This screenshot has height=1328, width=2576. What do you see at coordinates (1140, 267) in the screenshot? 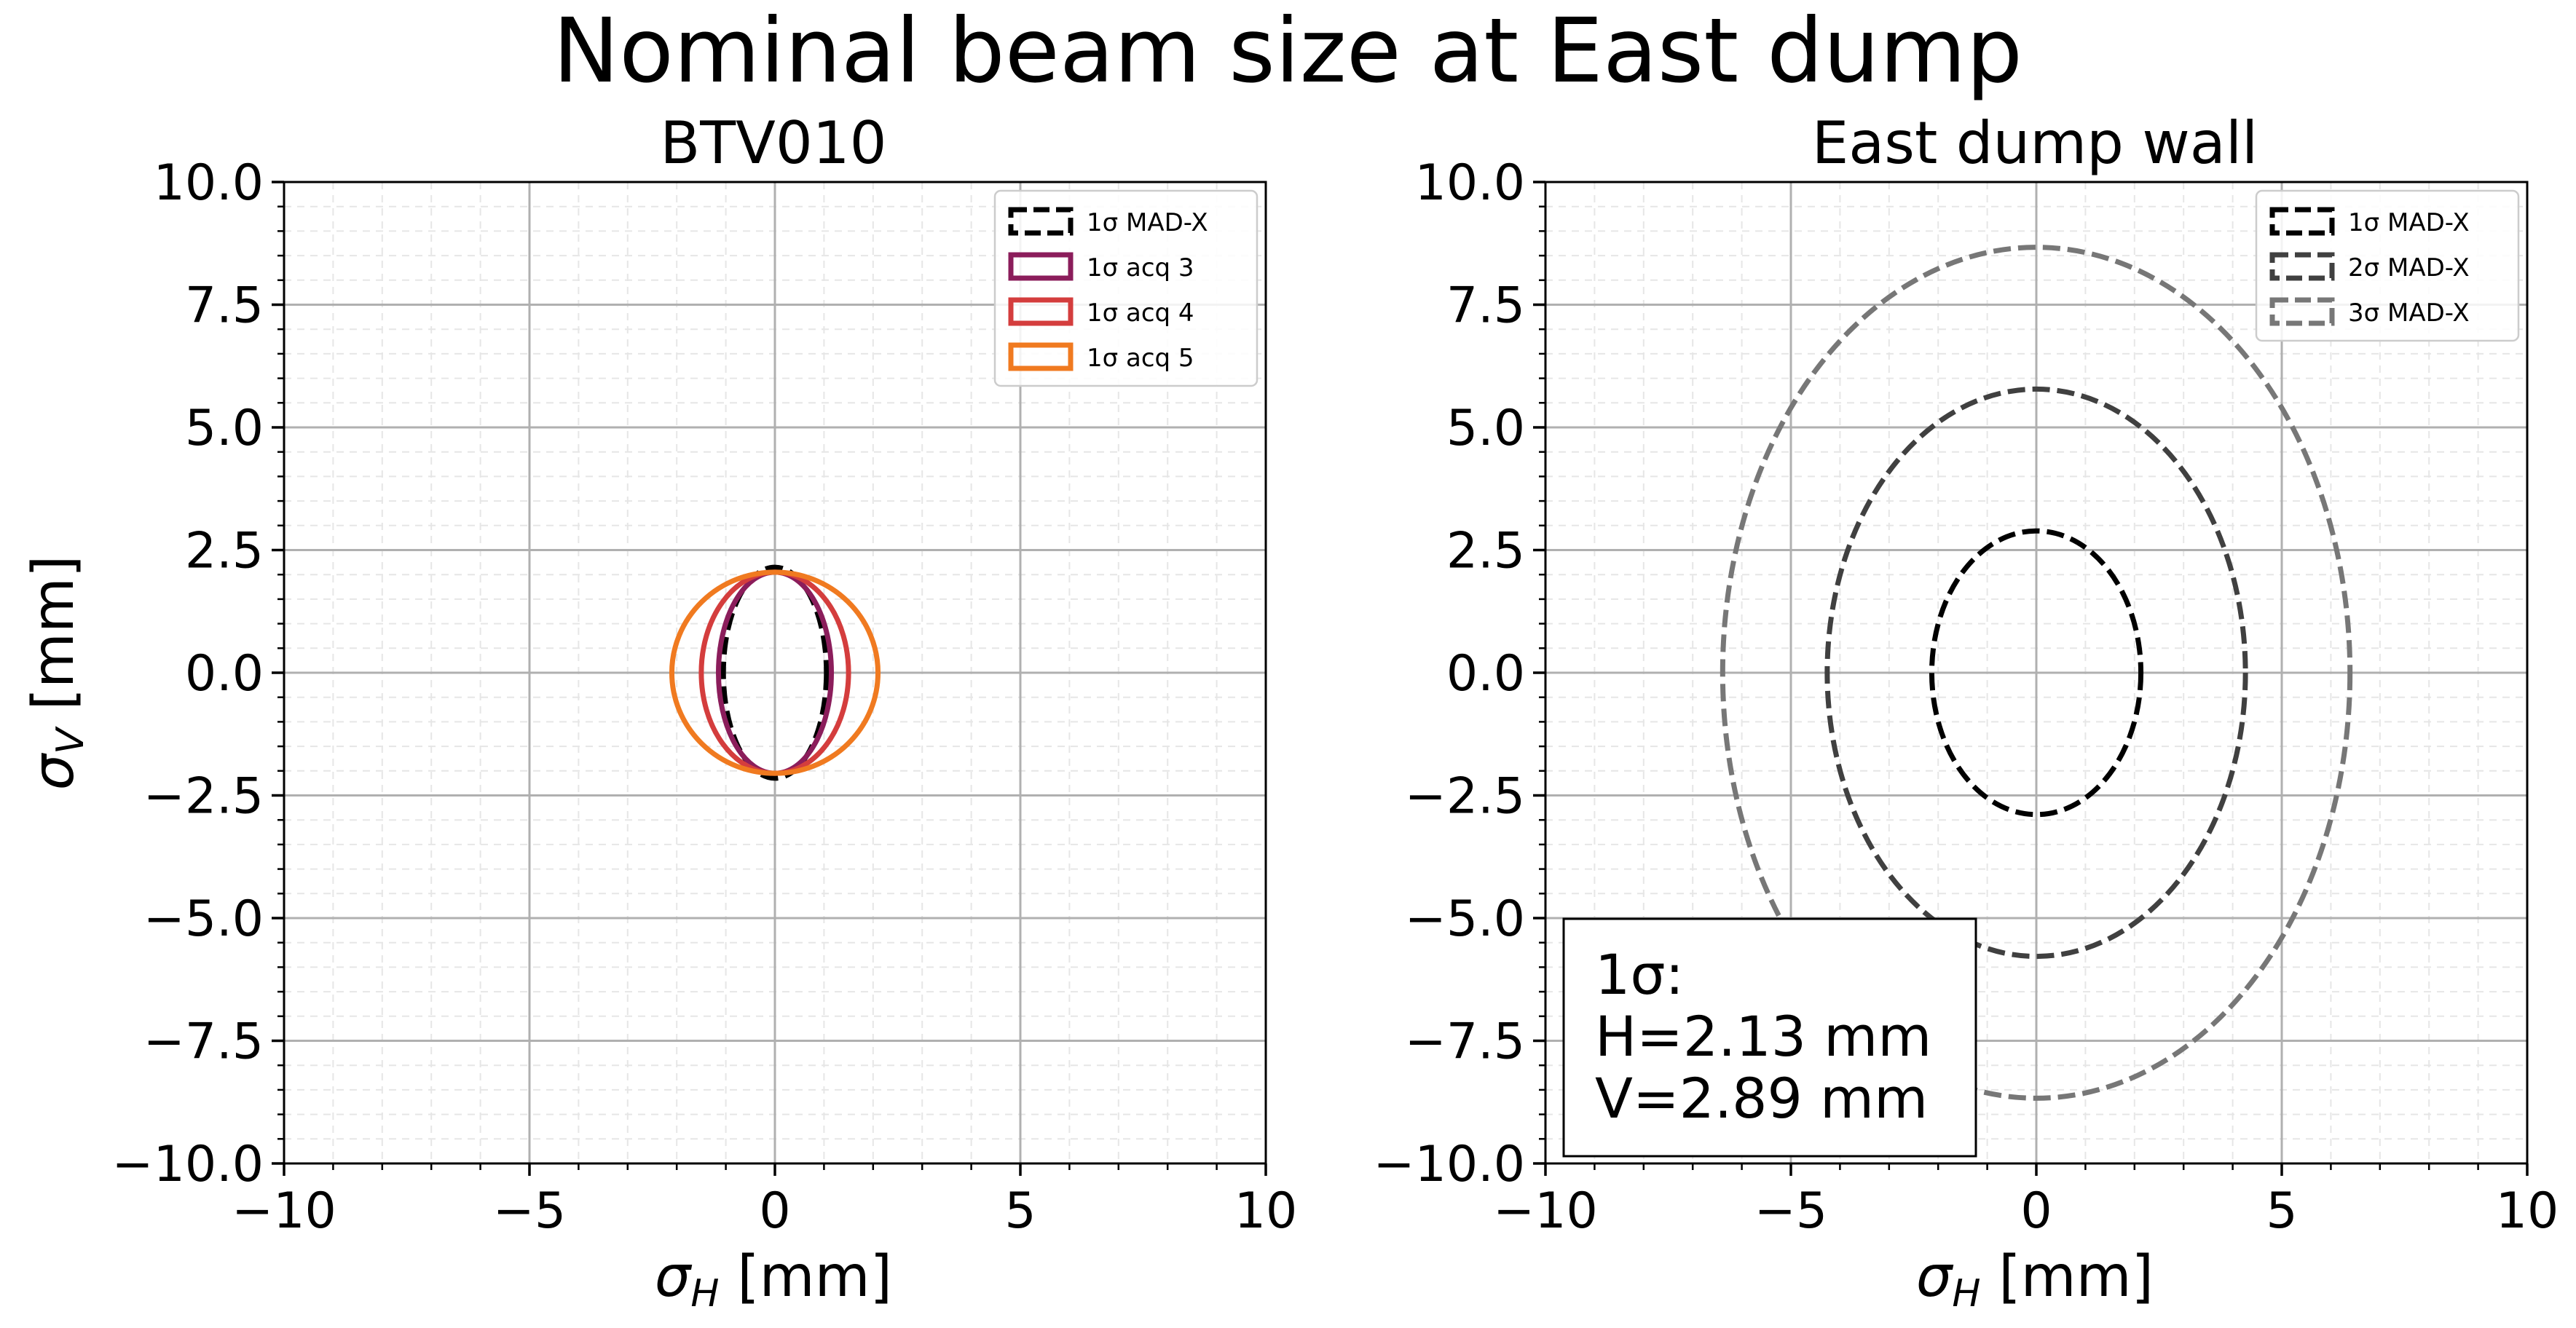
I see `legend-label: 1σ acq 3` at bounding box center [1140, 267].